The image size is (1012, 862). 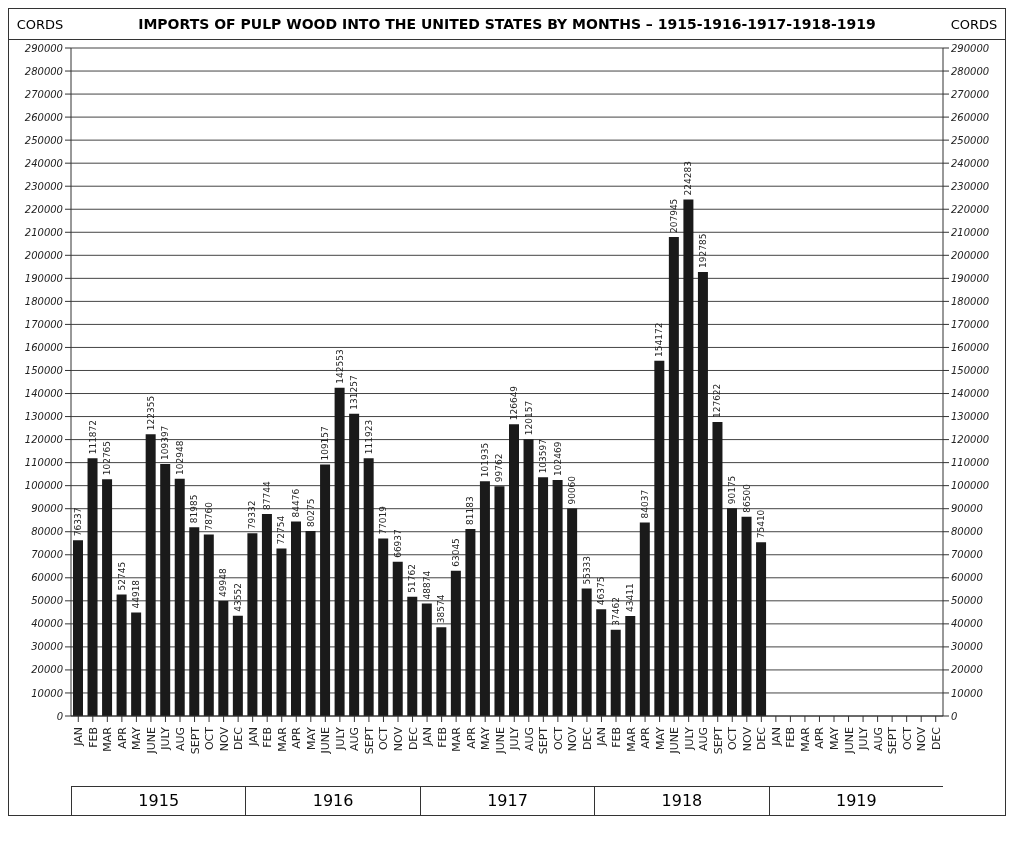 What do you see at coordinates (967, 647) in the screenshot?
I see `y2-tick-label: 30000` at bounding box center [967, 647].